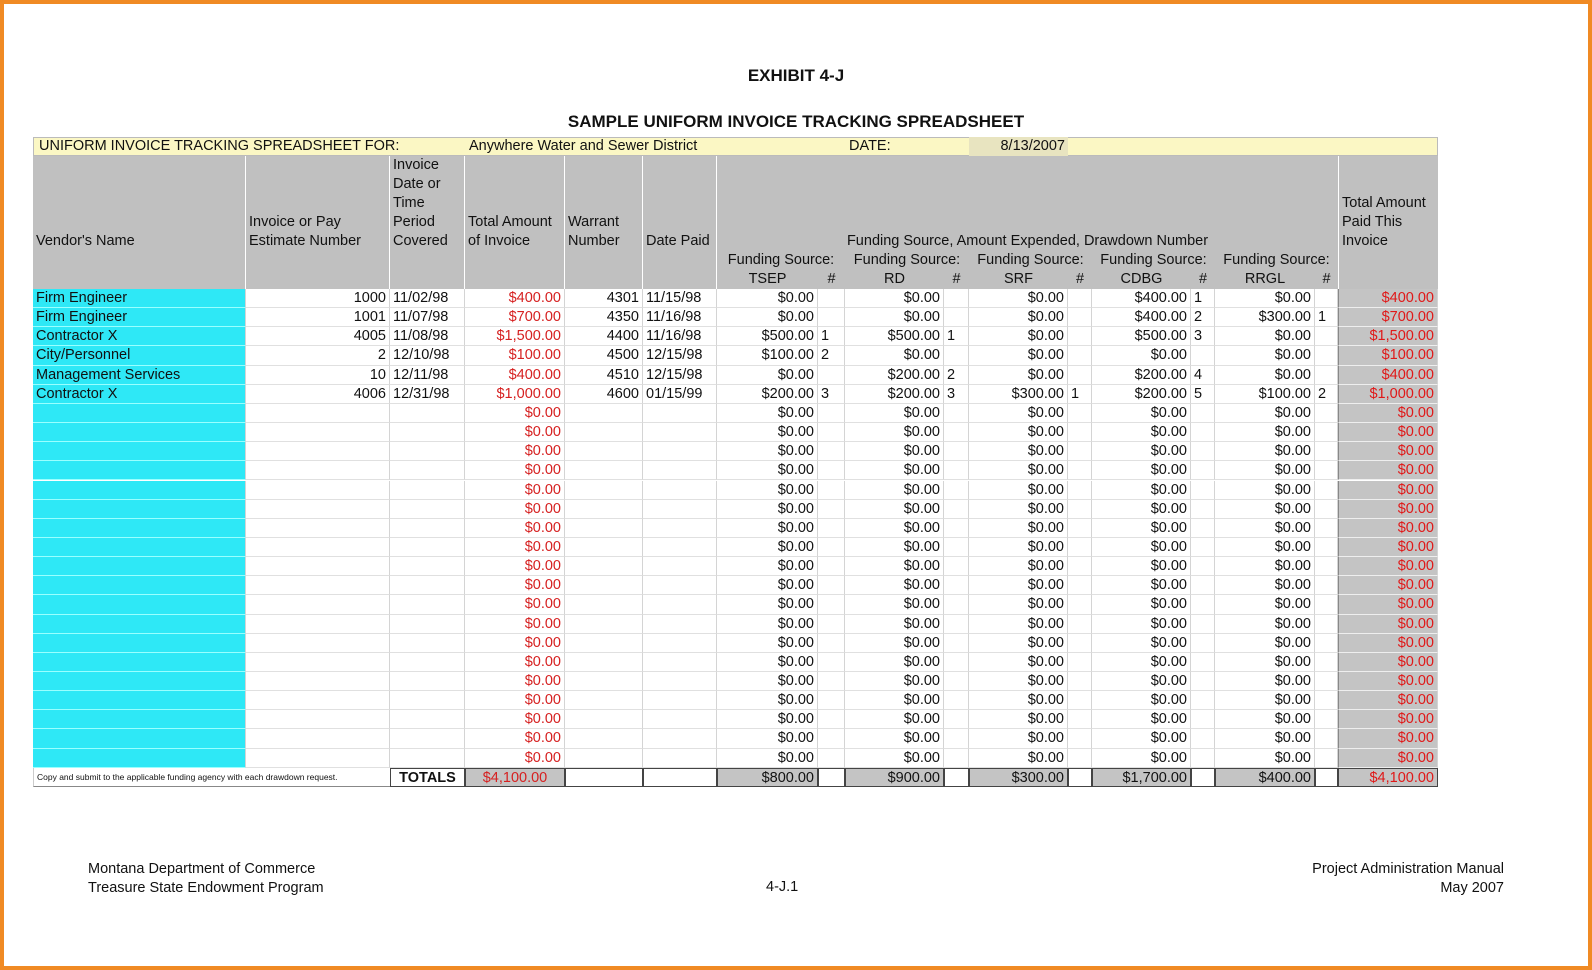 The width and height of the screenshot is (1592, 970). Describe the element at coordinates (202, 869) in the screenshot. I see `footer-left-1: Montana Department of Commerce` at that location.